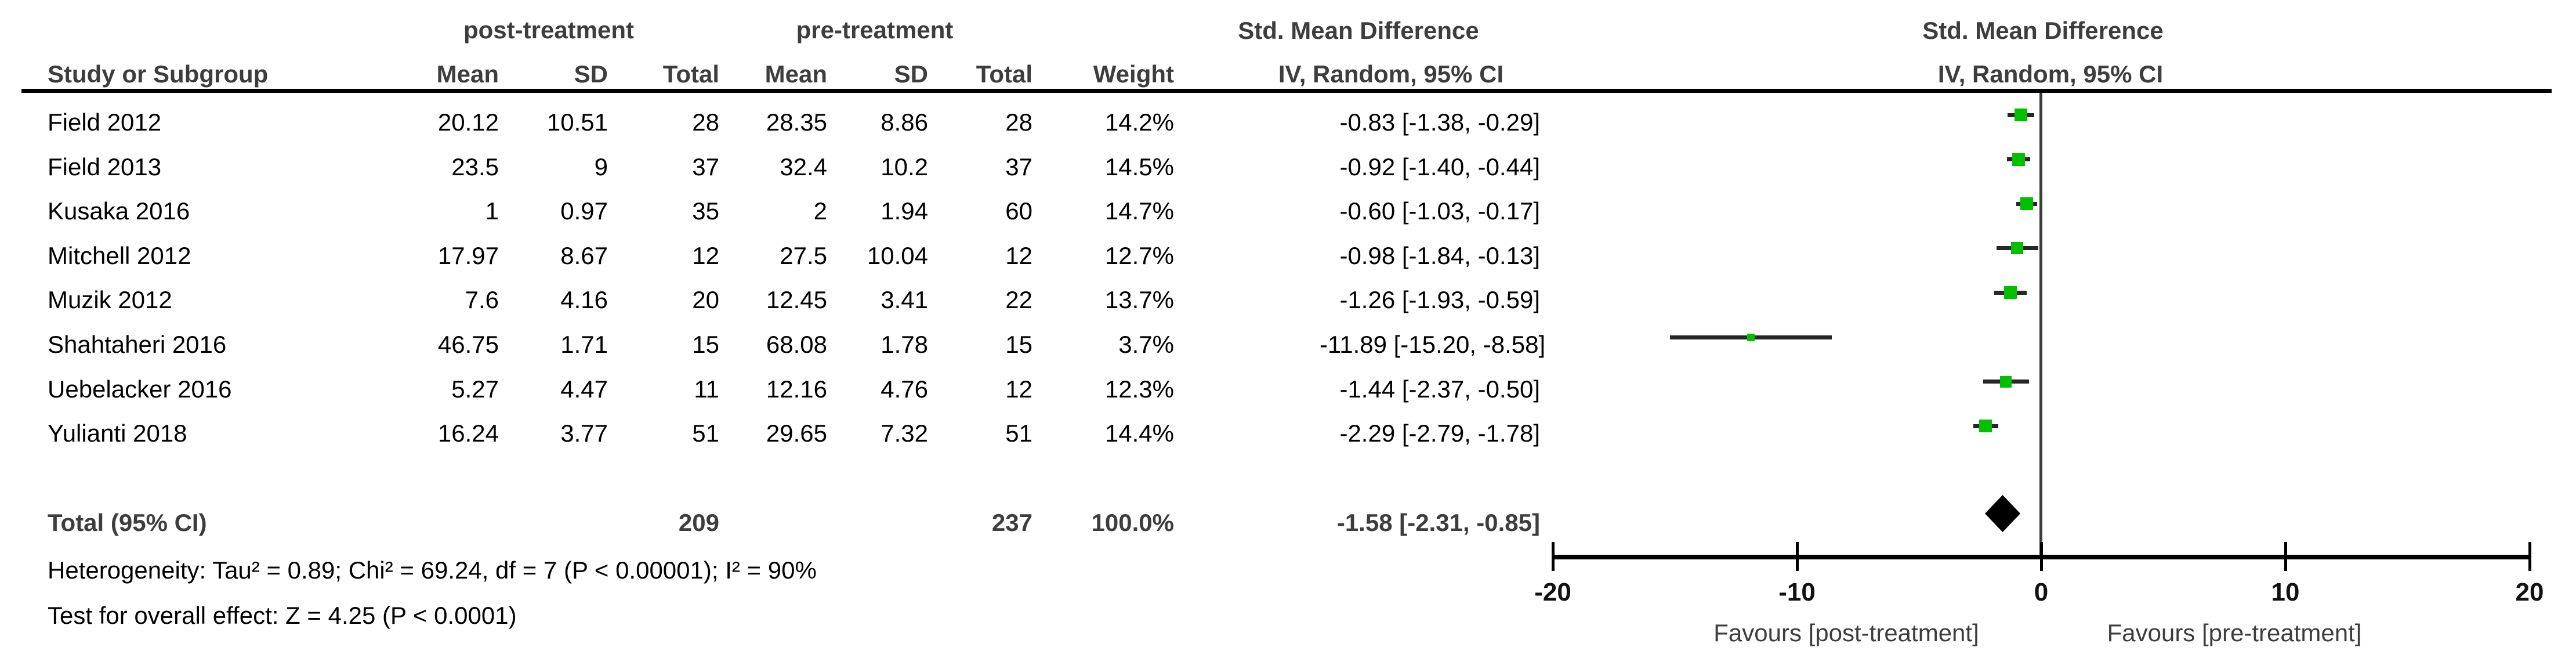  What do you see at coordinates (1019, 211) in the screenshot?
I see `cell-pre-total: 60` at bounding box center [1019, 211].